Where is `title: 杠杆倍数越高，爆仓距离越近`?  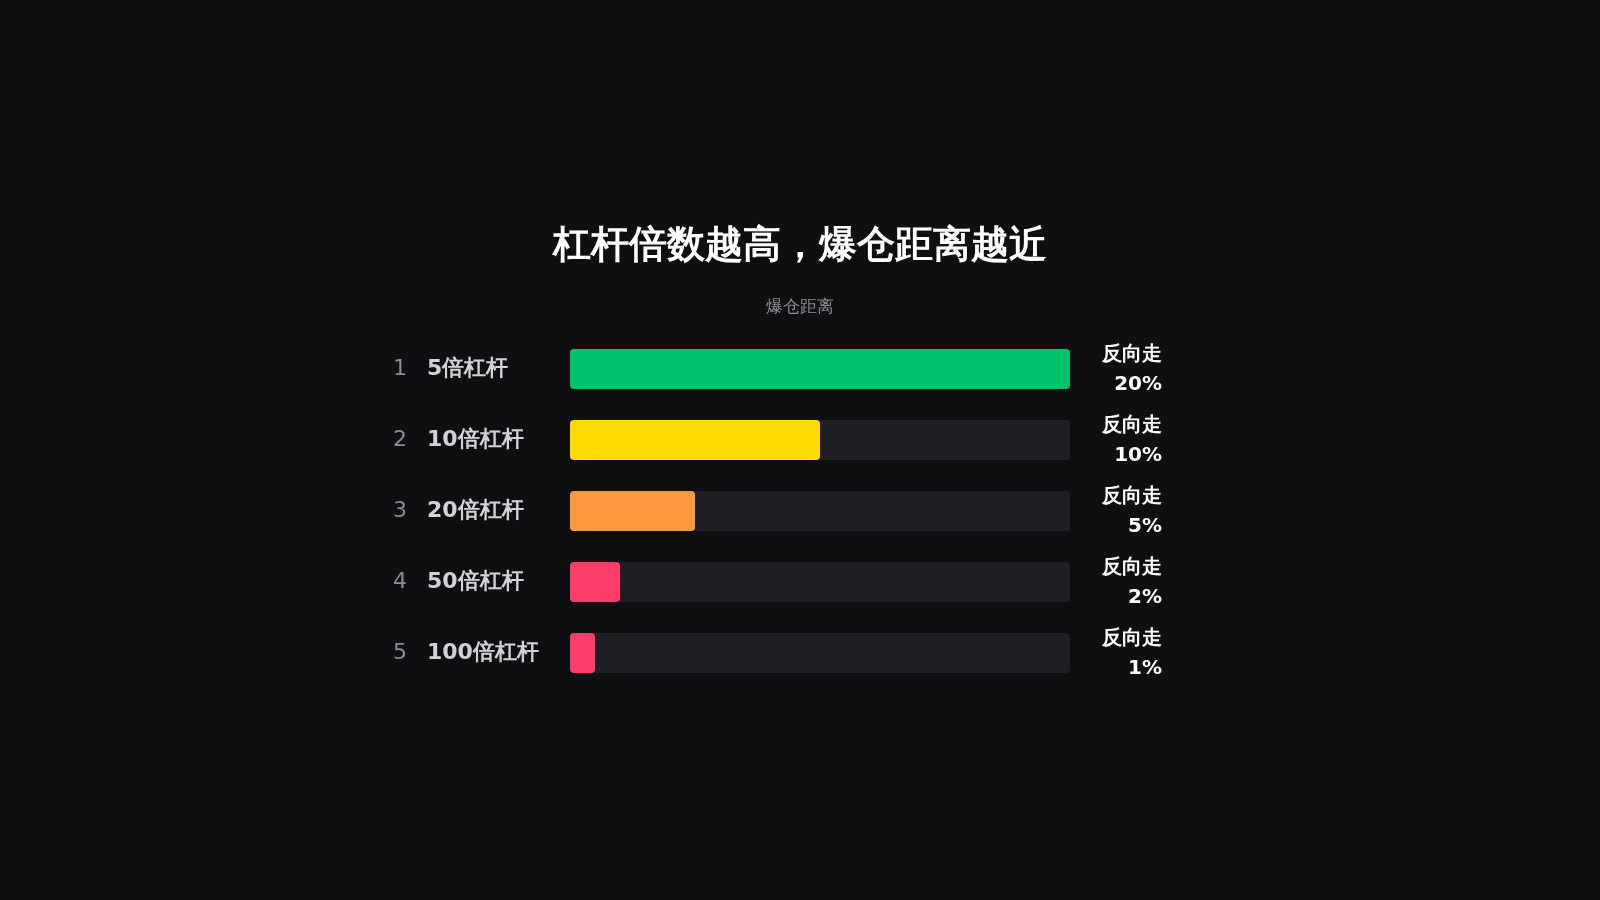
title: 杠杆倍数越高，爆仓距离越近 is located at coordinates (800, 243).